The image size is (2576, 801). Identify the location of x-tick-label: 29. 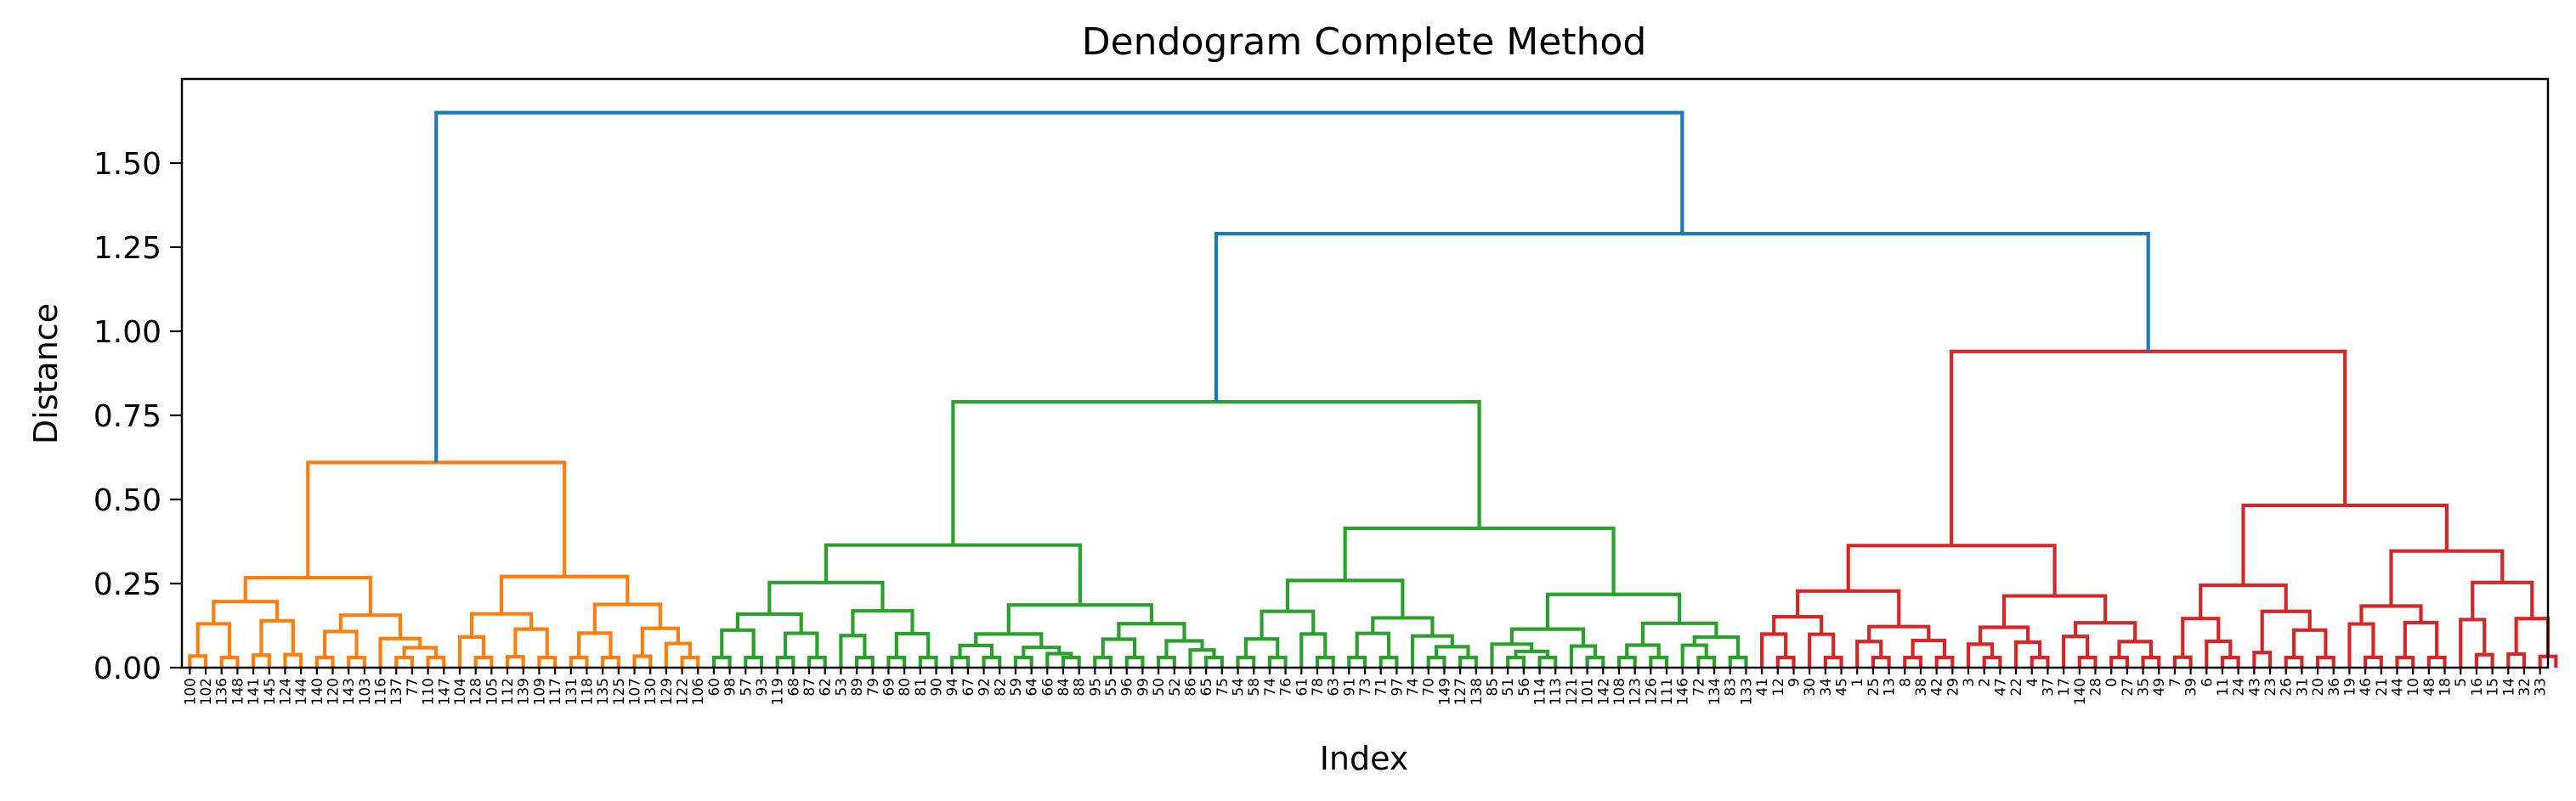
(1953, 687).